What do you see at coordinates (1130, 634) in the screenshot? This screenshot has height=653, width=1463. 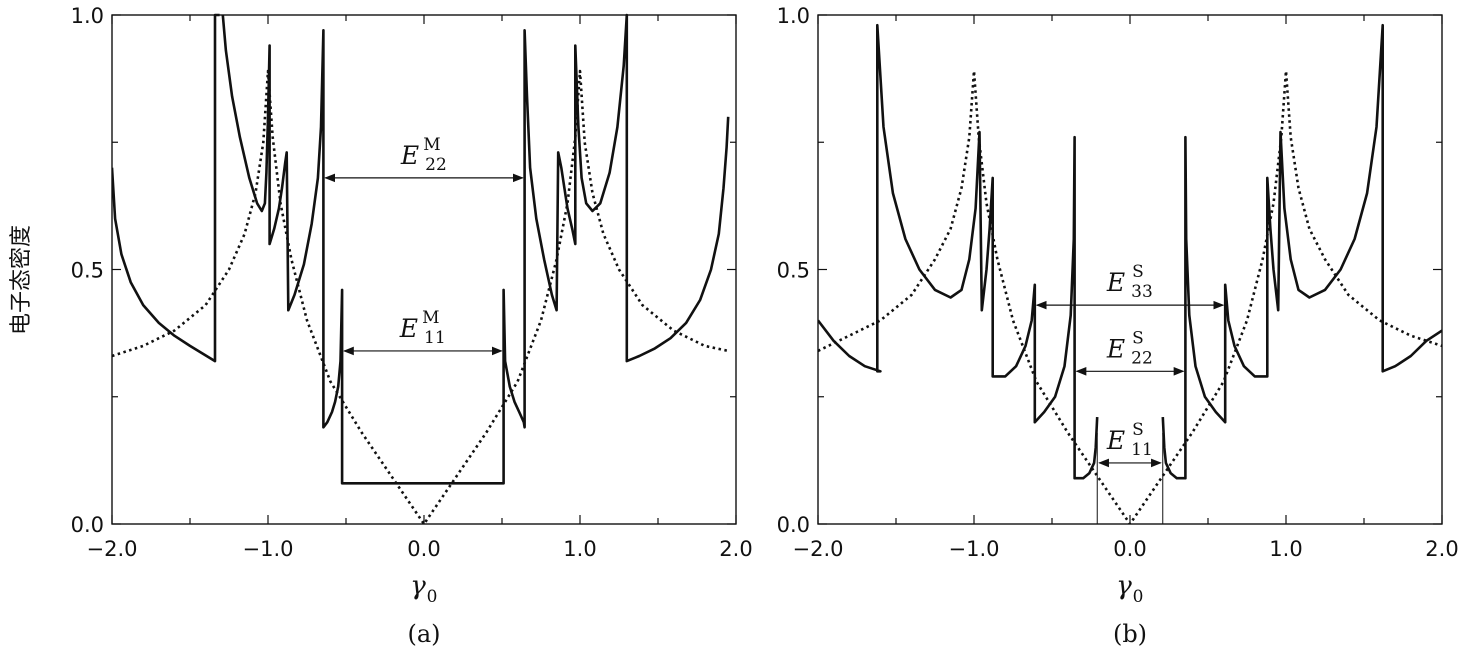 I see `panel-label: (b)` at bounding box center [1130, 634].